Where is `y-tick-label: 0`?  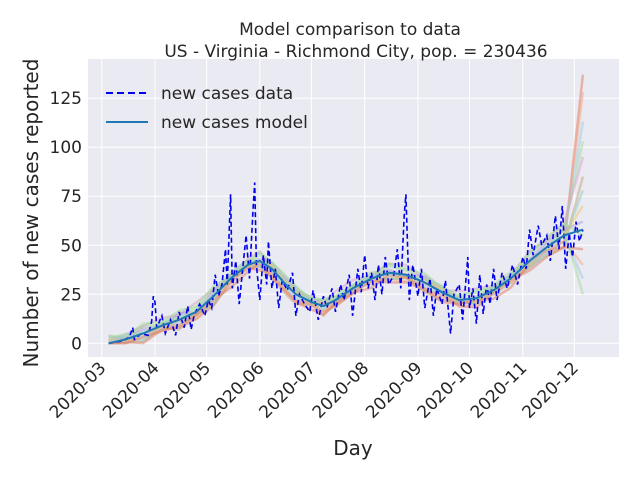
y-tick-label: 0 is located at coordinates (76, 344).